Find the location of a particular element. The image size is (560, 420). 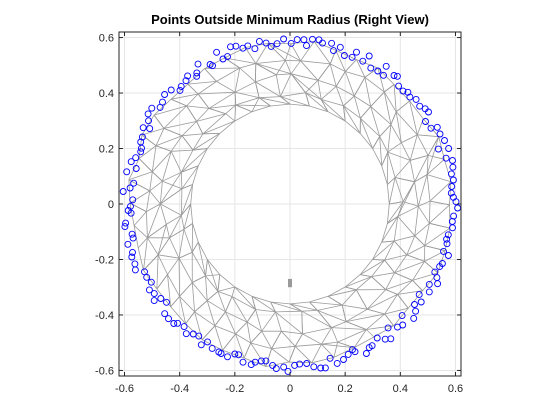

x-tick-label: 0.4 is located at coordinates (400, 389).